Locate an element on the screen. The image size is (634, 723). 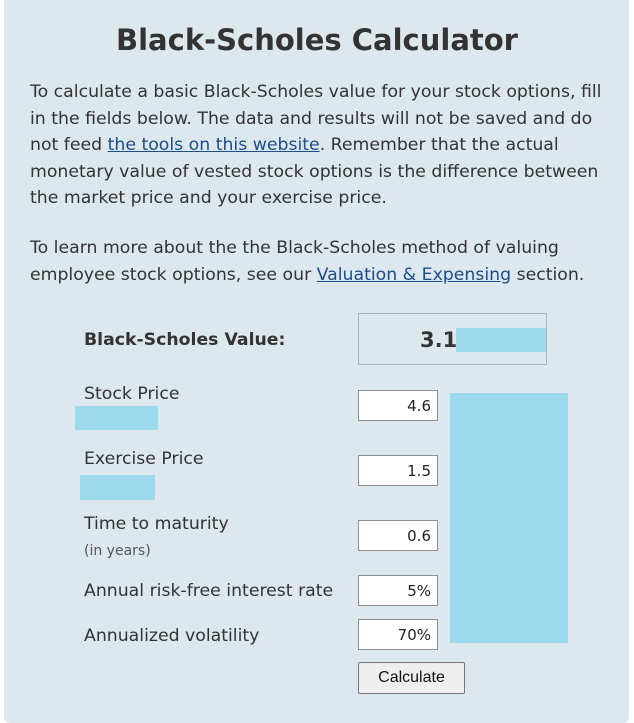
stock-price-input is located at coordinates (398, 405).